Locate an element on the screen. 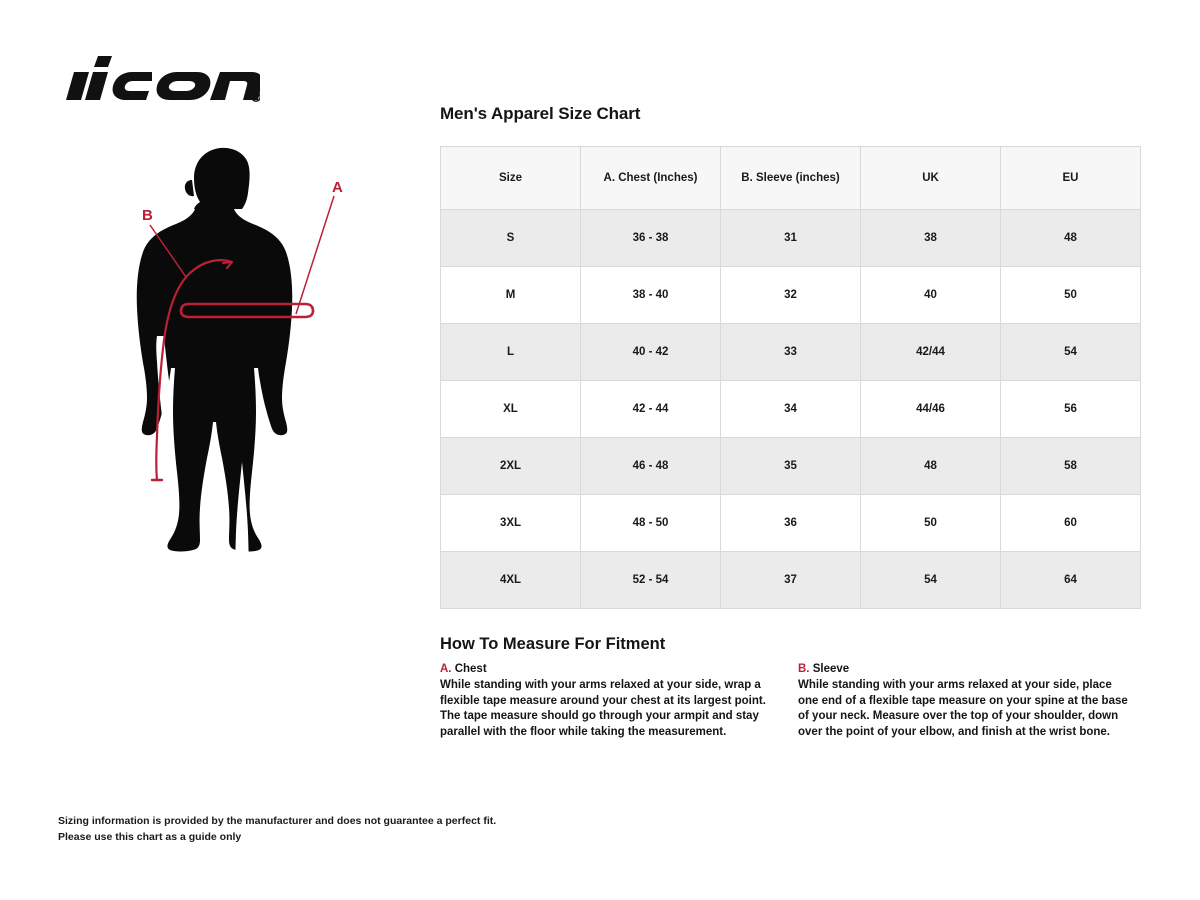  cell-eu: 50 is located at coordinates (1070, 295).